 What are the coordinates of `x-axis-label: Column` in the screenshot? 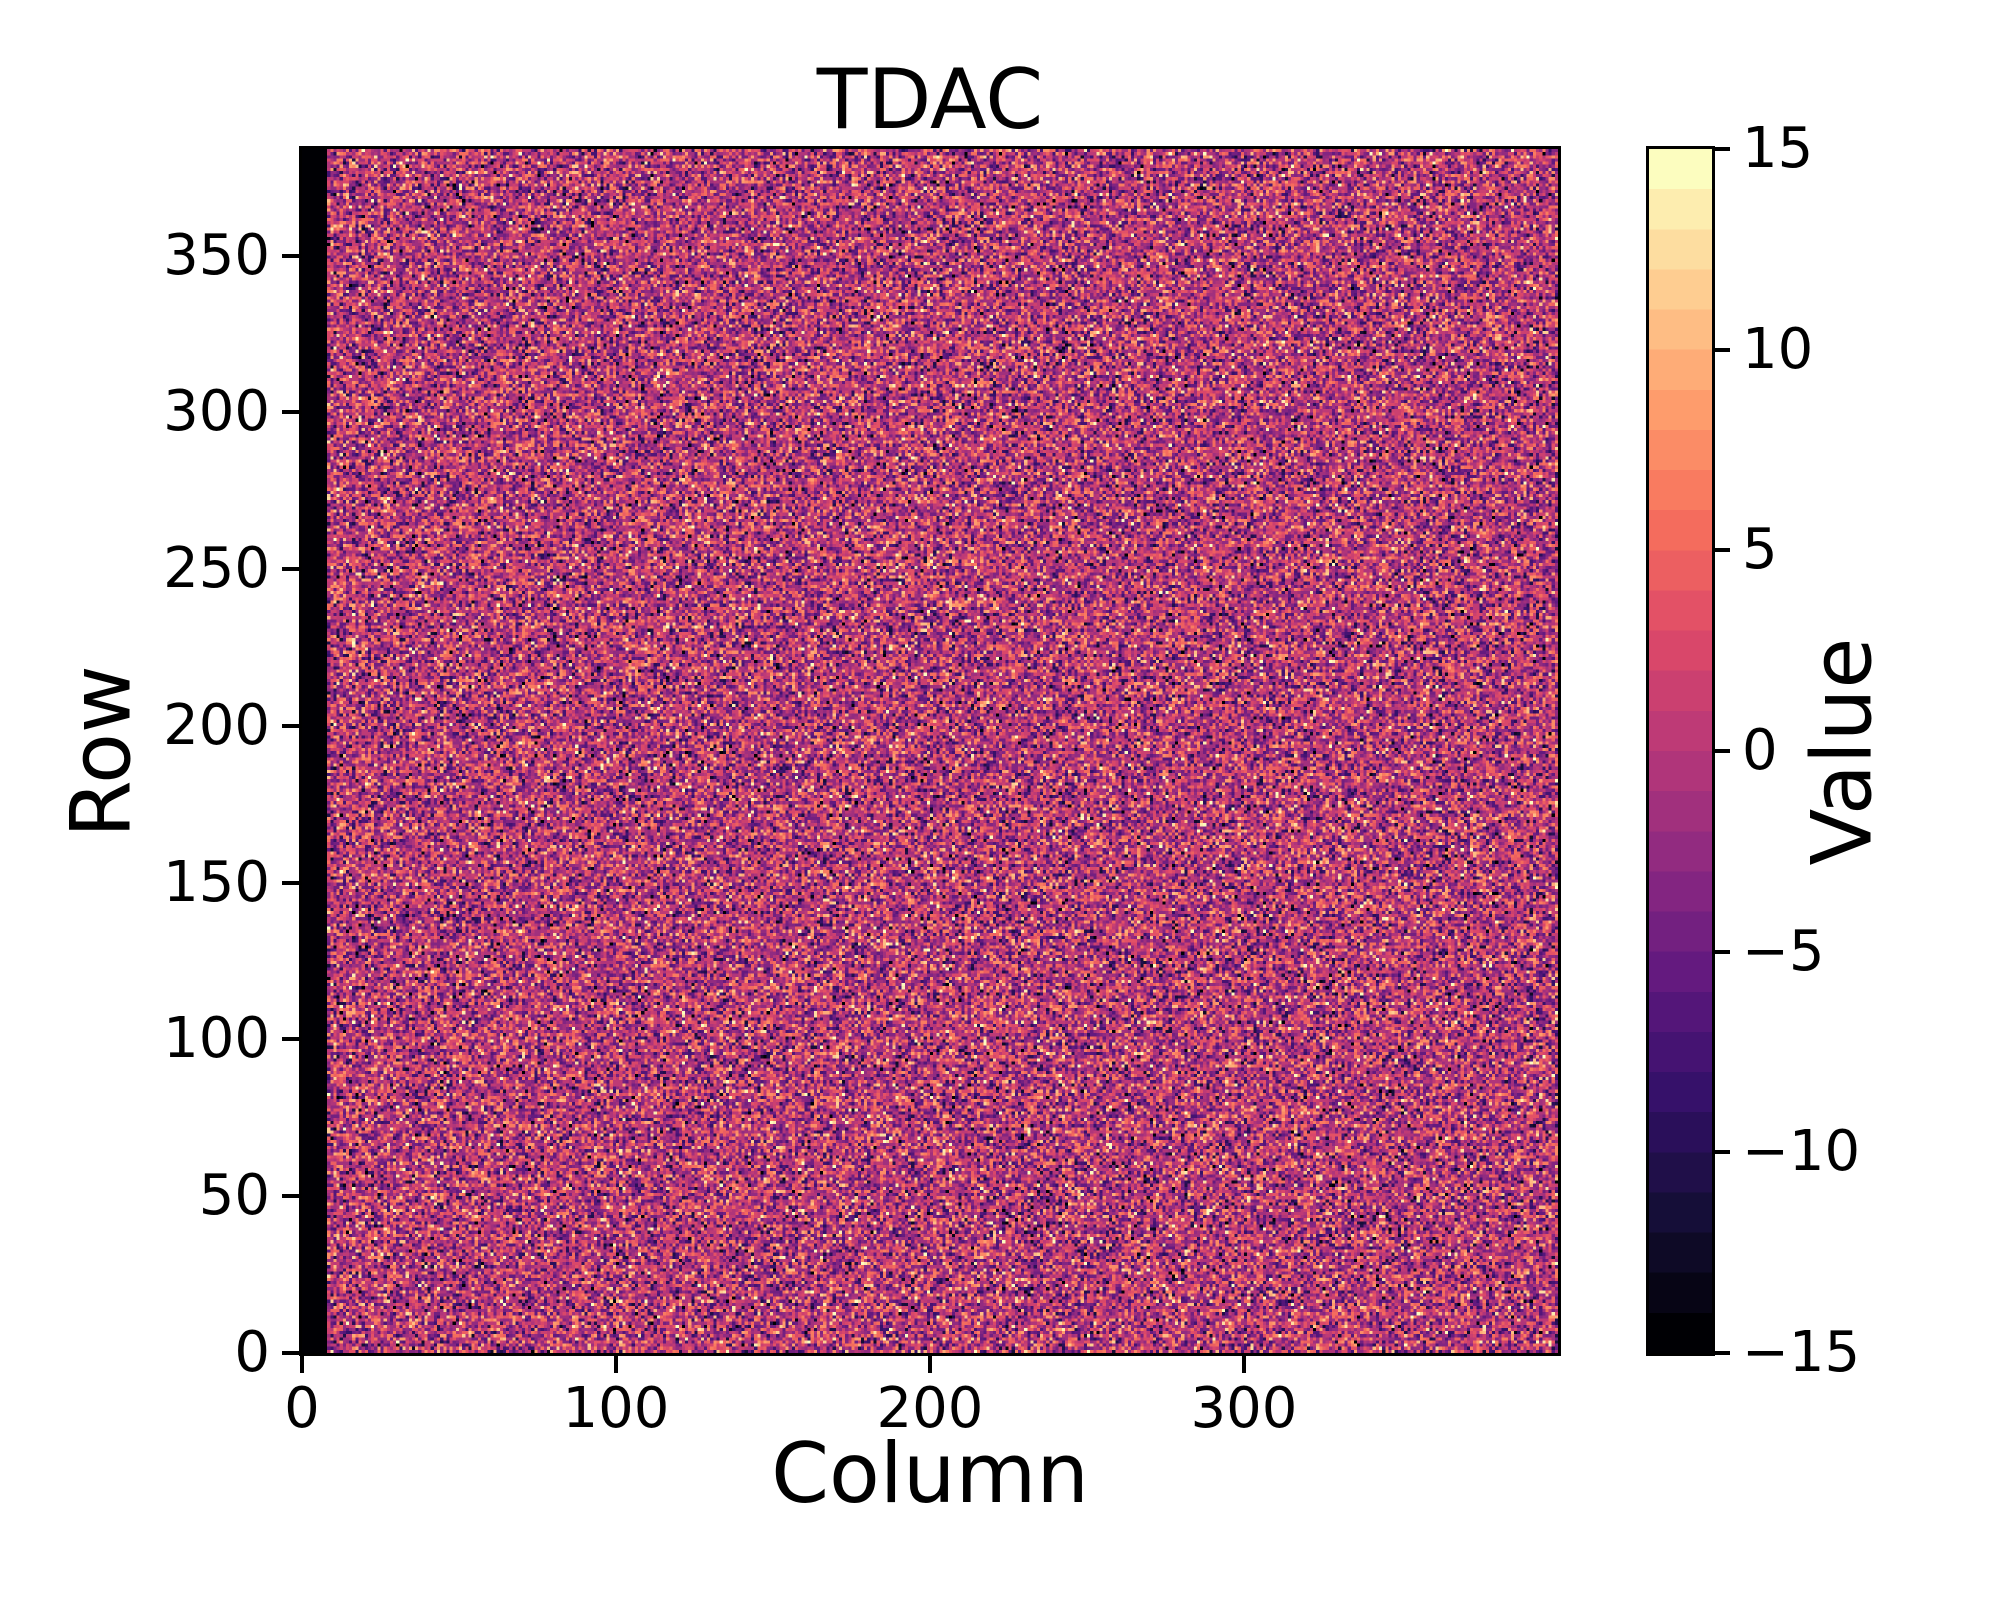 It's located at (930, 1473).